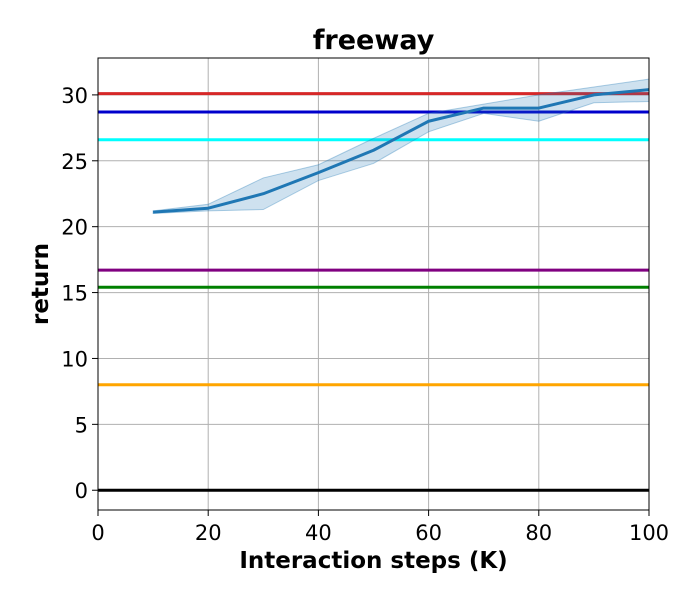  What do you see at coordinates (74, 294) in the screenshot?
I see `y-tick-label: 15` at bounding box center [74, 294].